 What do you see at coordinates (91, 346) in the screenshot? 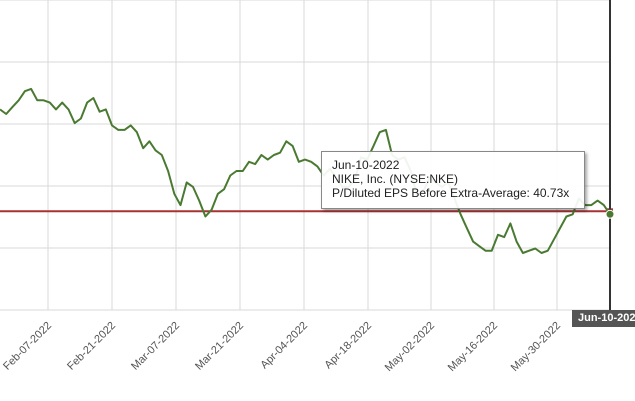
I see `x-tick-label: Feb-21-2022` at bounding box center [91, 346].